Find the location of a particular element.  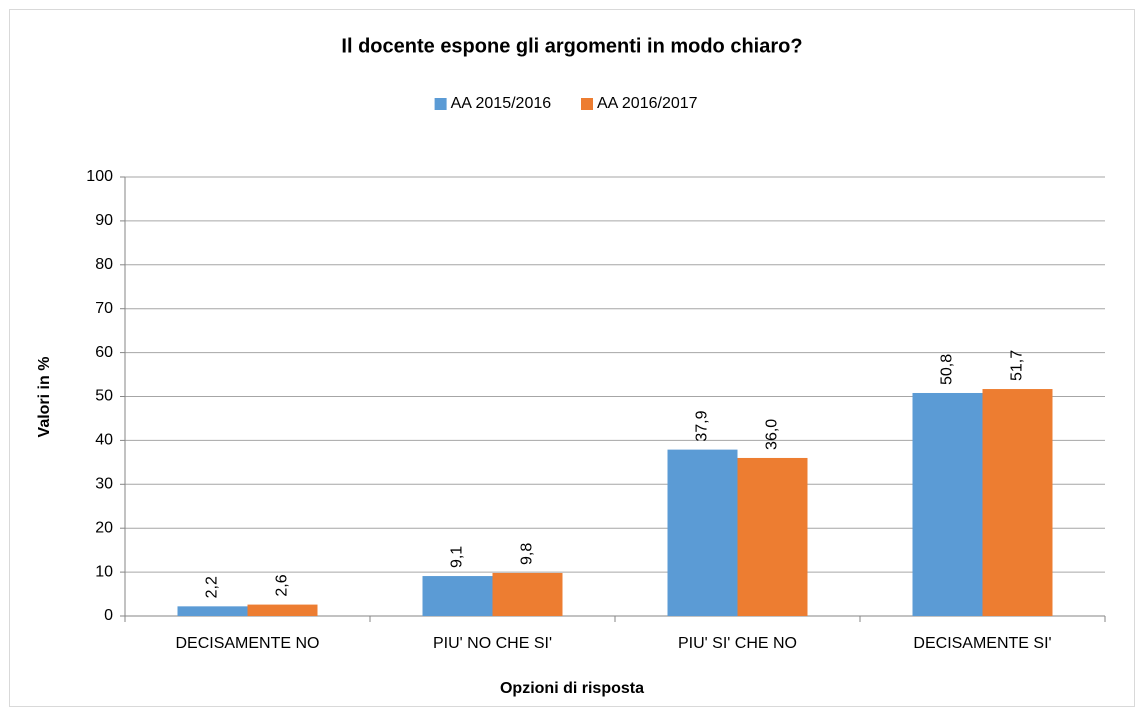

data-label: 2,6 is located at coordinates (282, 585).